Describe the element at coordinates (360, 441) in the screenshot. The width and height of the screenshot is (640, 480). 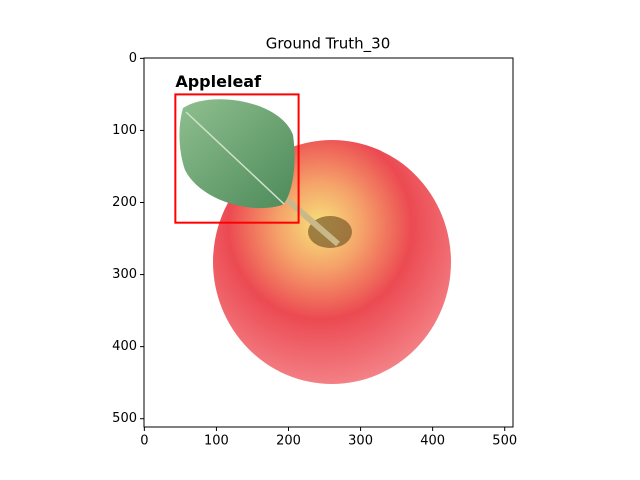
I see `x-tick-label: 300` at that location.